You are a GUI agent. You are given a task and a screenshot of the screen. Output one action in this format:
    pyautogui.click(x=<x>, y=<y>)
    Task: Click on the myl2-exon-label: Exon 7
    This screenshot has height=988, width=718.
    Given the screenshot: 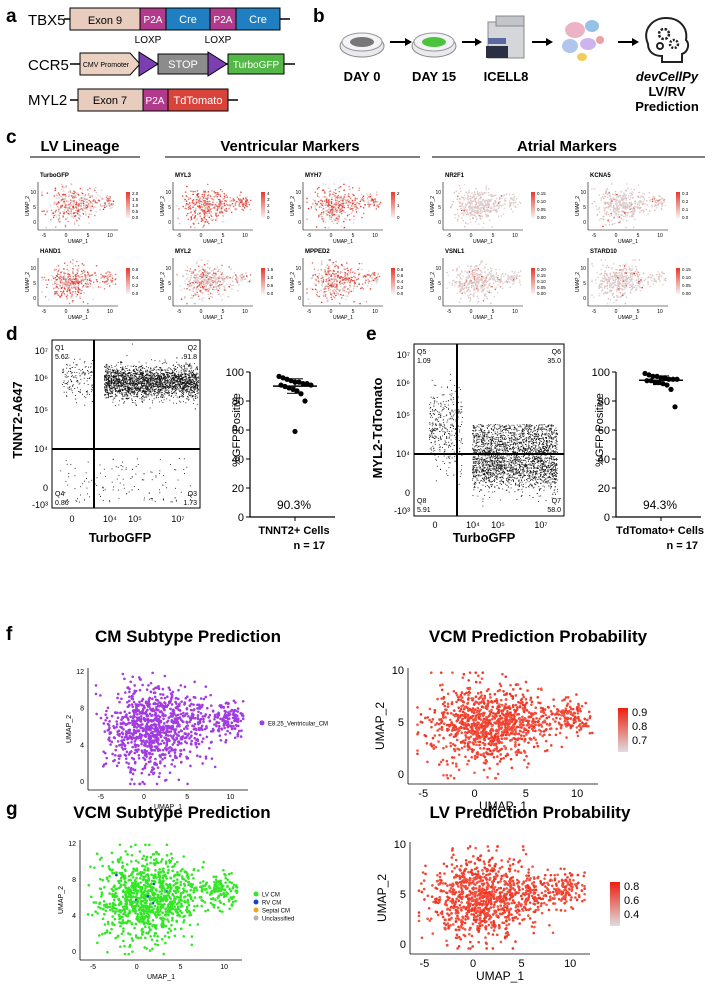 What is the action you would take?
    pyautogui.click(x=110, y=101)
    